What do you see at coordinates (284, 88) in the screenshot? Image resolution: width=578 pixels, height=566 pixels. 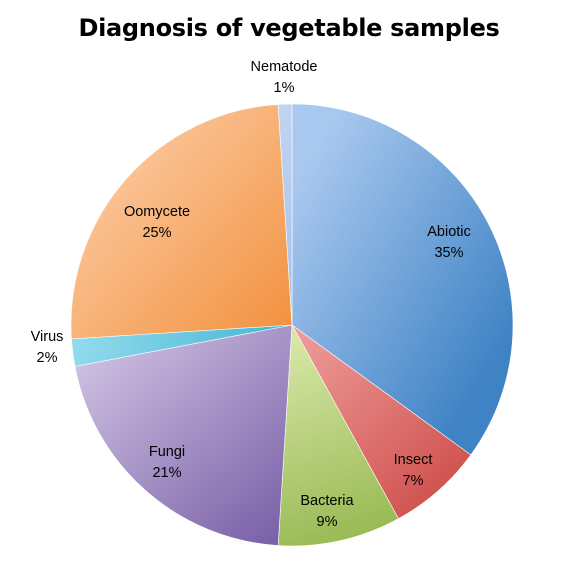 I see `slice-value-nematode: 1%` at bounding box center [284, 88].